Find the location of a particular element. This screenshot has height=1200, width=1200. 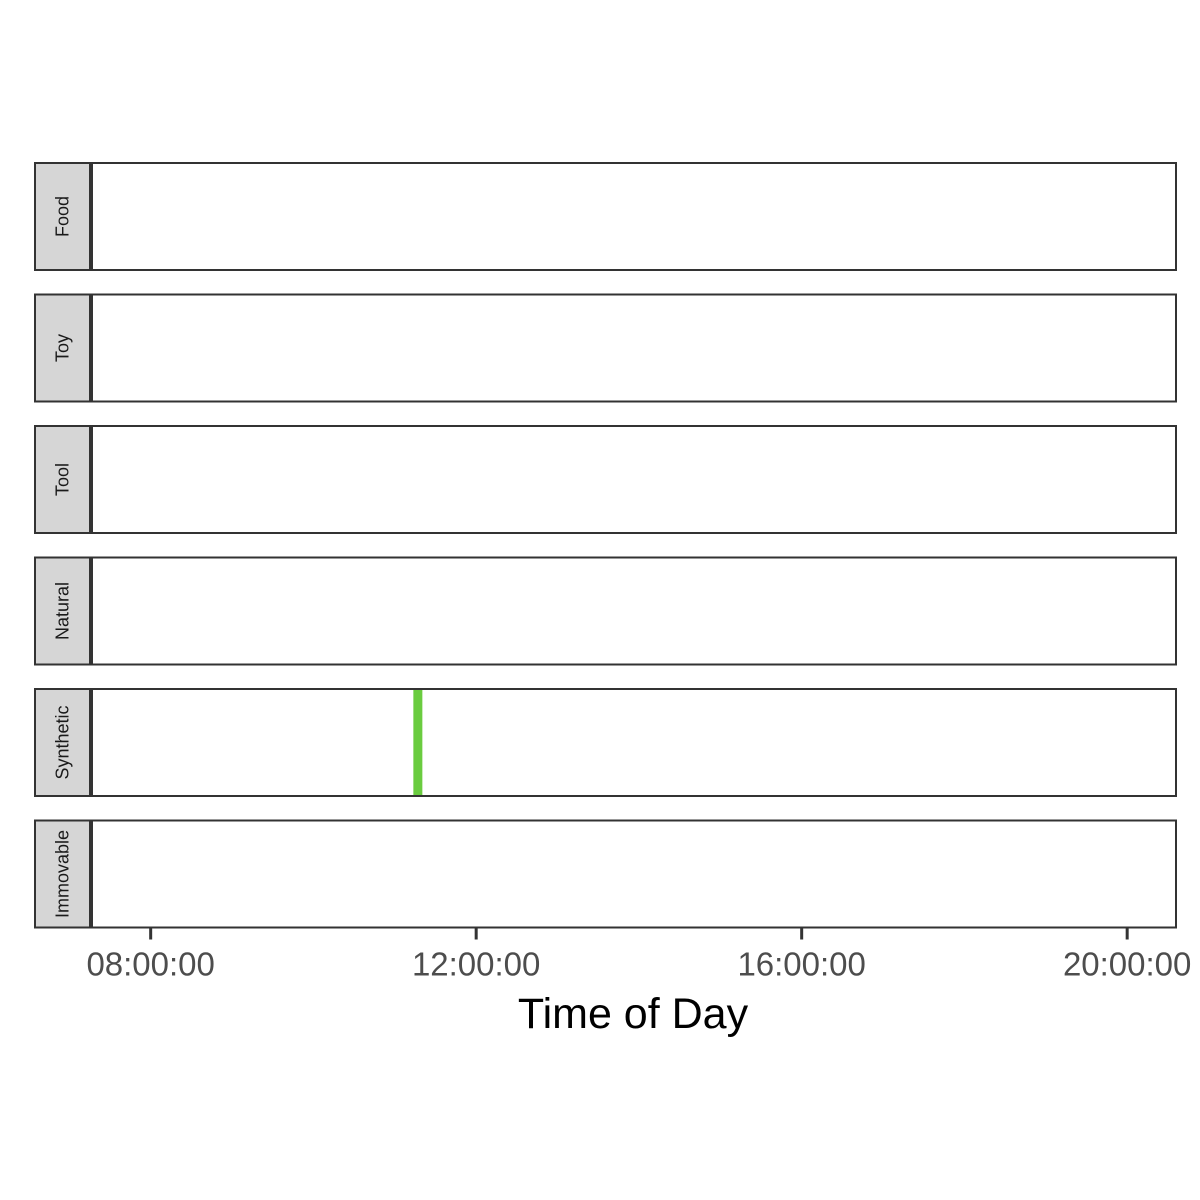

facet-panel-toy: Toy is located at coordinates (605, 348).